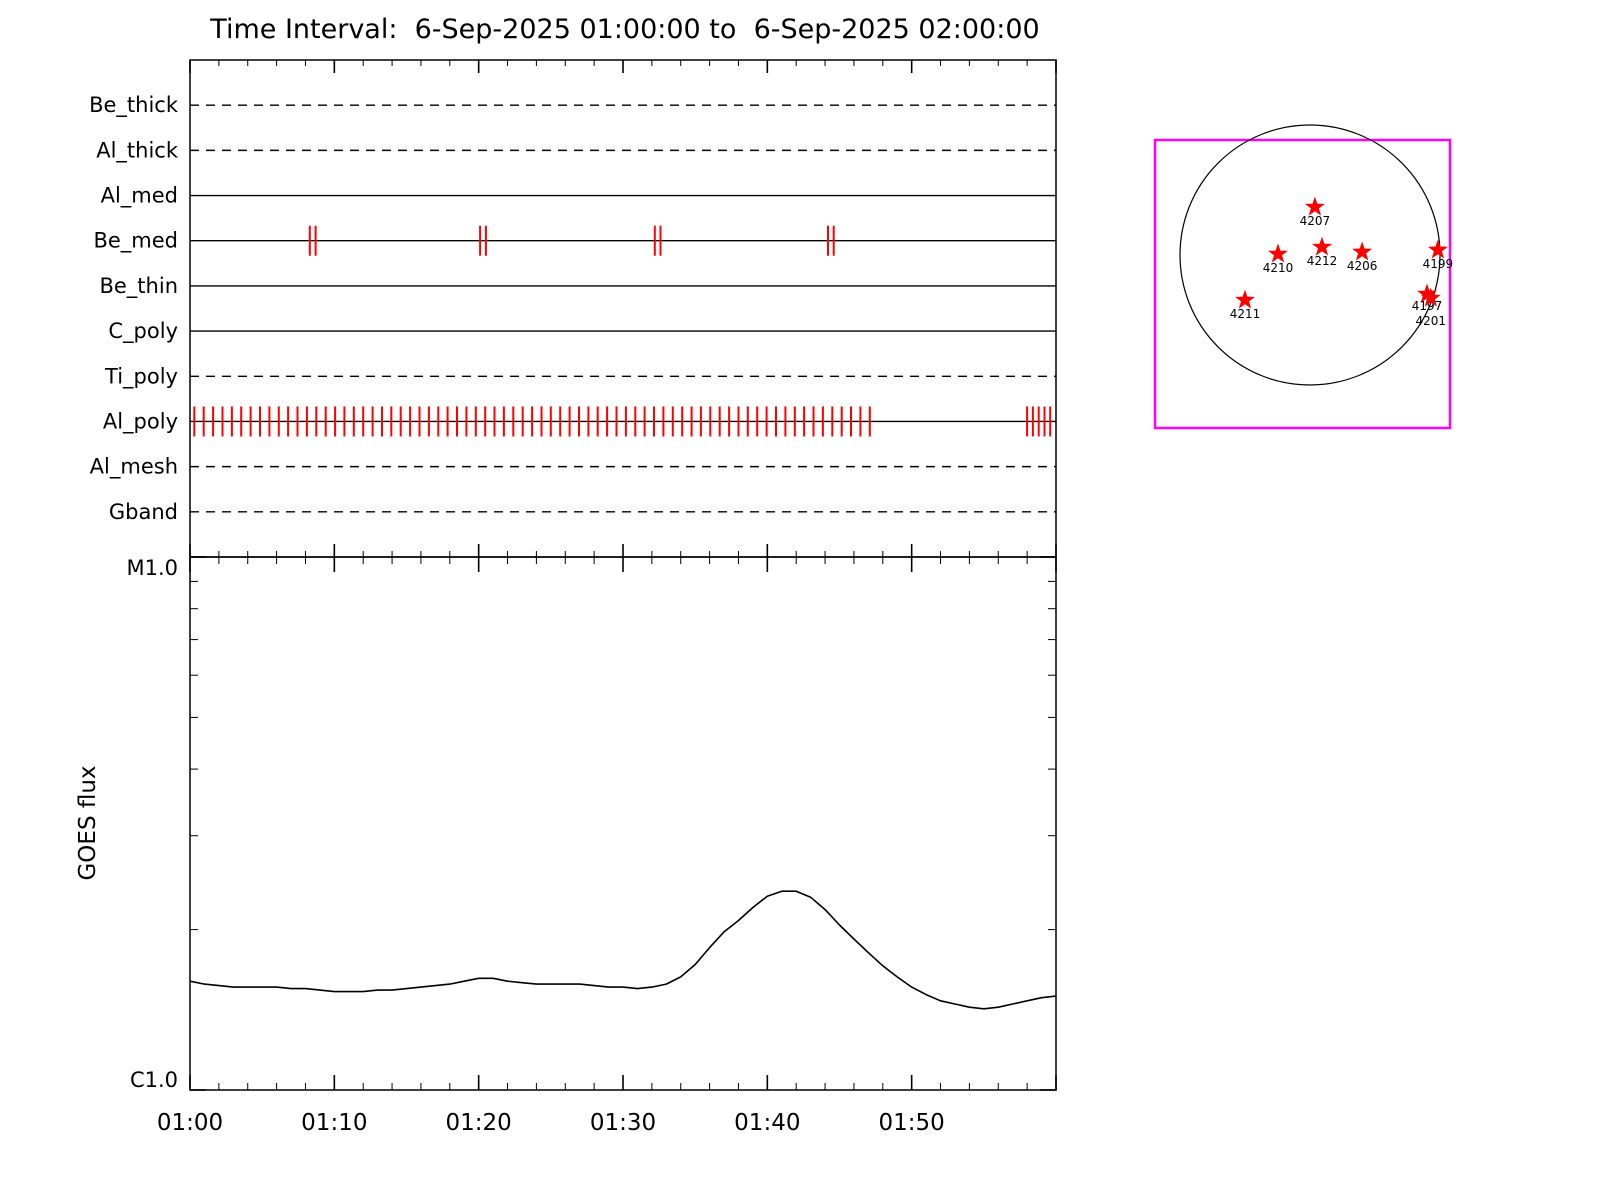  I want to click on goes-x-tick-label: 01:30, so click(623, 1123).